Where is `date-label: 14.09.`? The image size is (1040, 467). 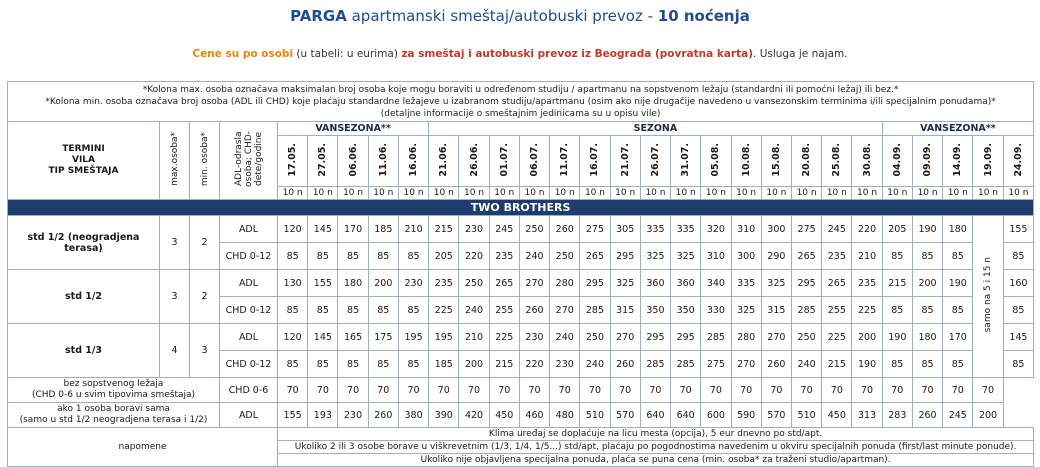 date-label: 14.09. is located at coordinates (958, 159).